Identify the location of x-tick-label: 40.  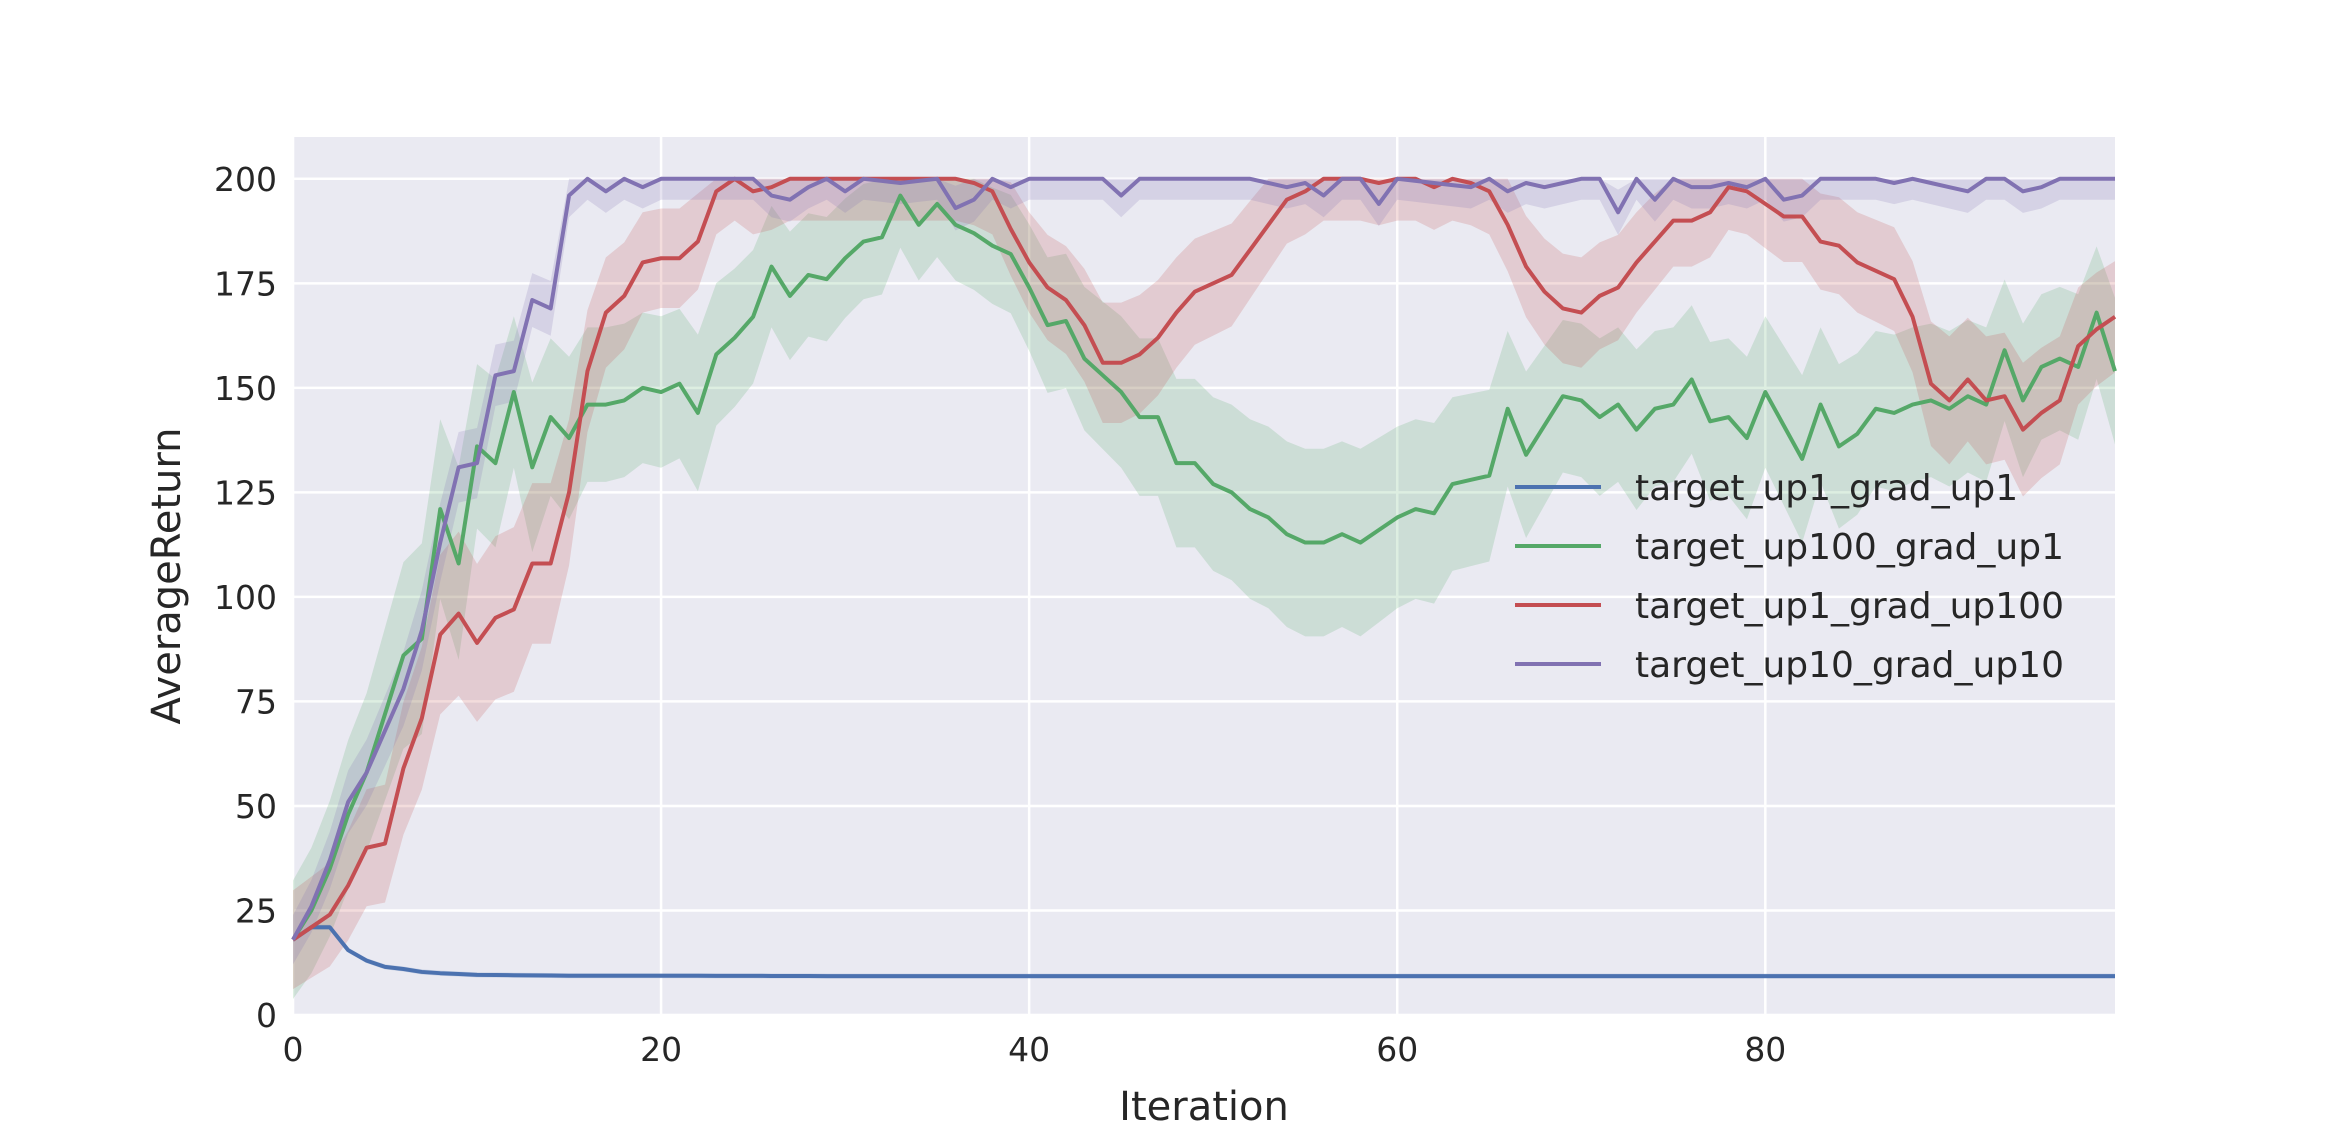
(1029, 1049).